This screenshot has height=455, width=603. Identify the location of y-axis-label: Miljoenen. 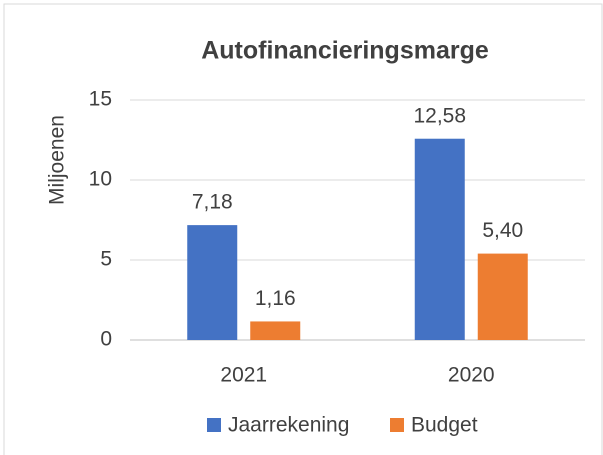
(57, 160).